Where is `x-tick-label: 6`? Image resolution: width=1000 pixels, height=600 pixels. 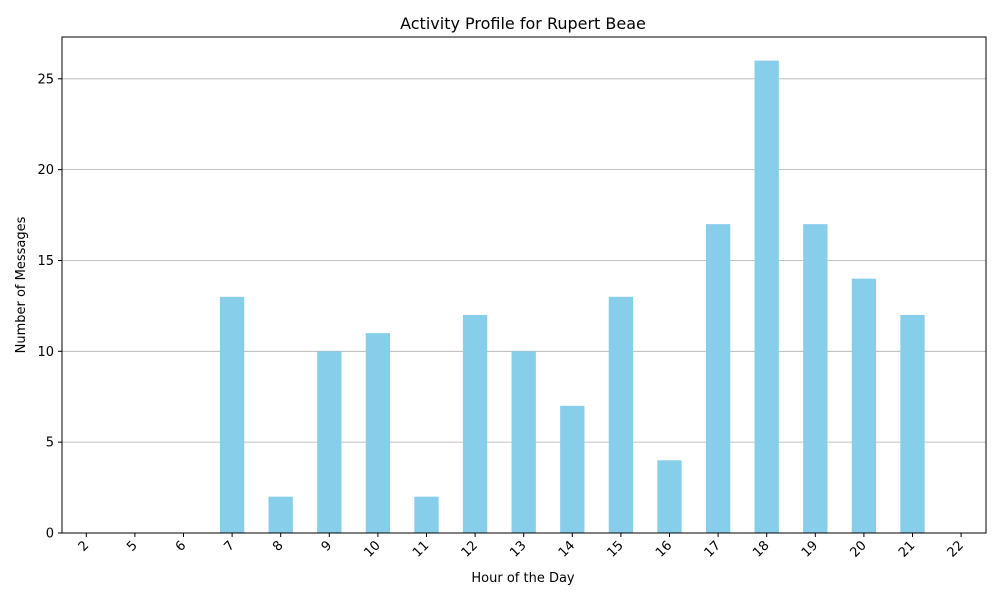 x-tick-label: 6 is located at coordinates (181, 546).